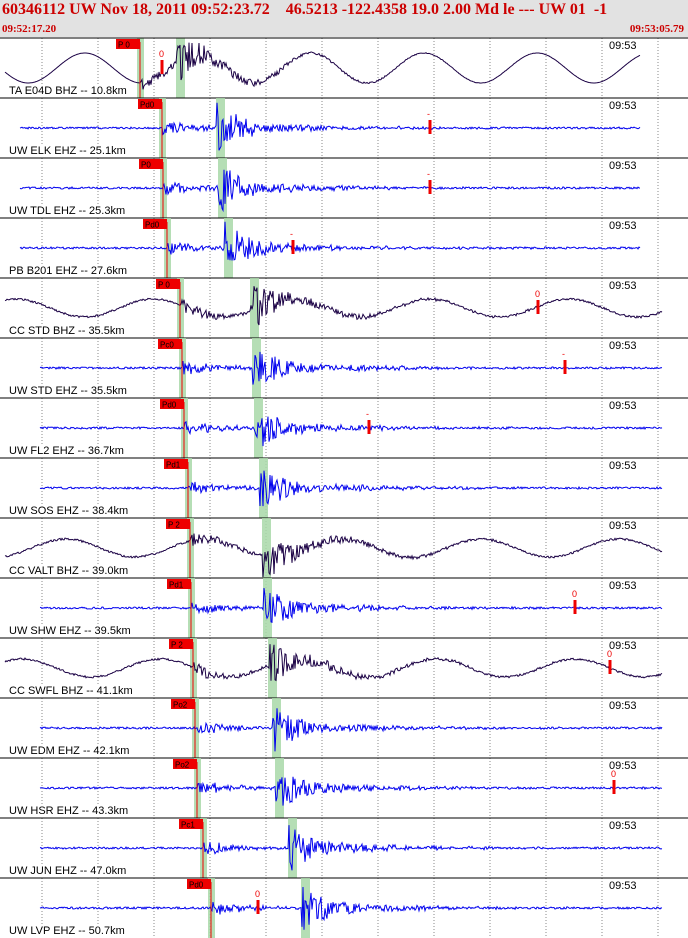  What do you see at coordinates (67, 931) in the screenshot?
I see `station-label: UW LVP EHZ -- 50.7km` at bounding box center [67, 931].